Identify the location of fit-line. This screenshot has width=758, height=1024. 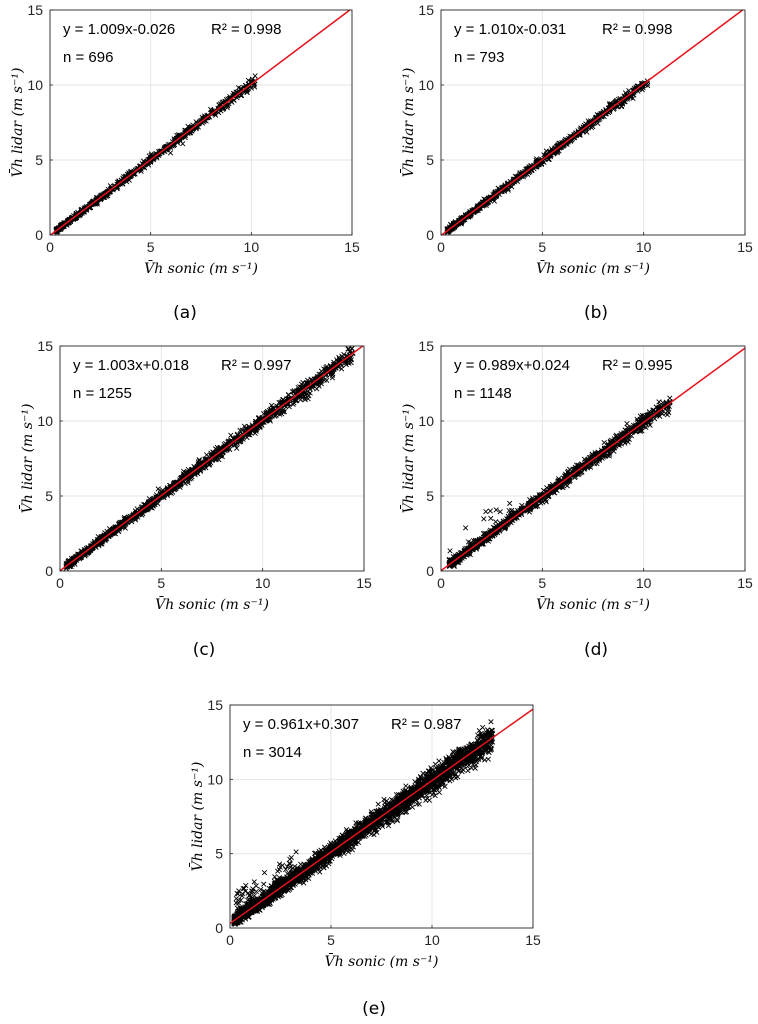
(200, 122).